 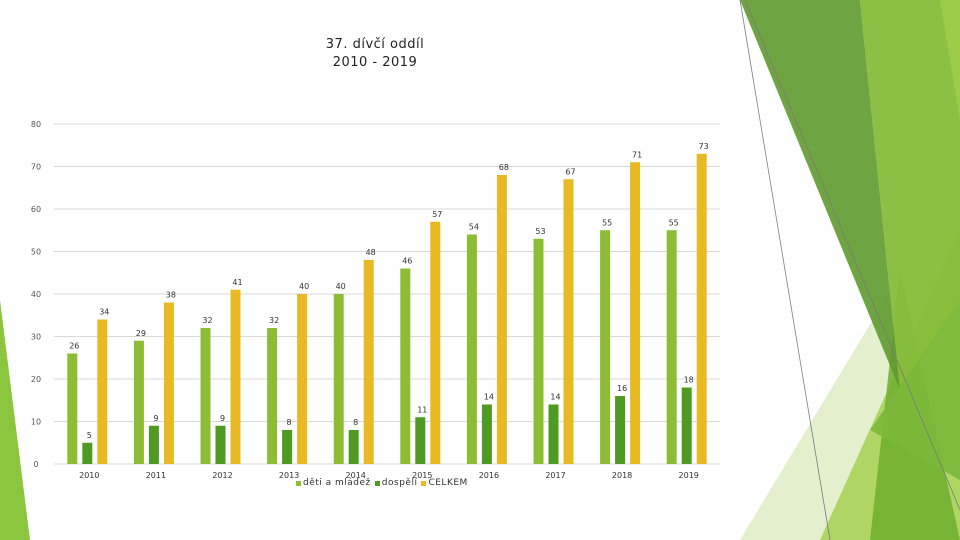 I want to click on data-label: 71, so click(x=637, y=154).